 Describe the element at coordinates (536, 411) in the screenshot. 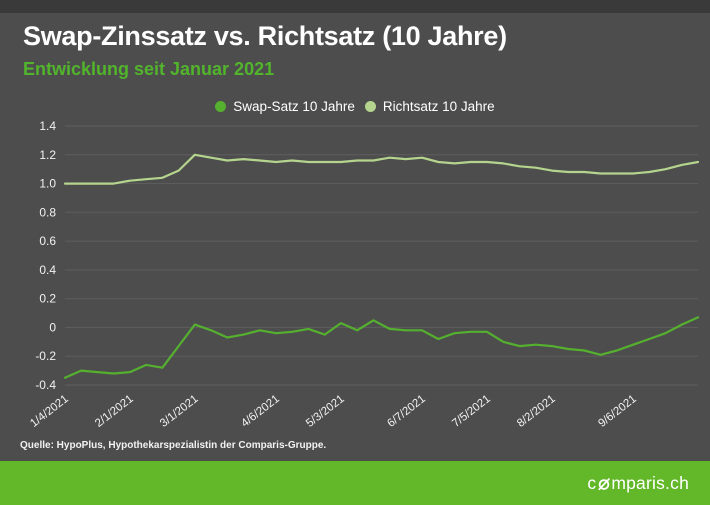

I see `x-tick-label: 8/2/2021` at that location.